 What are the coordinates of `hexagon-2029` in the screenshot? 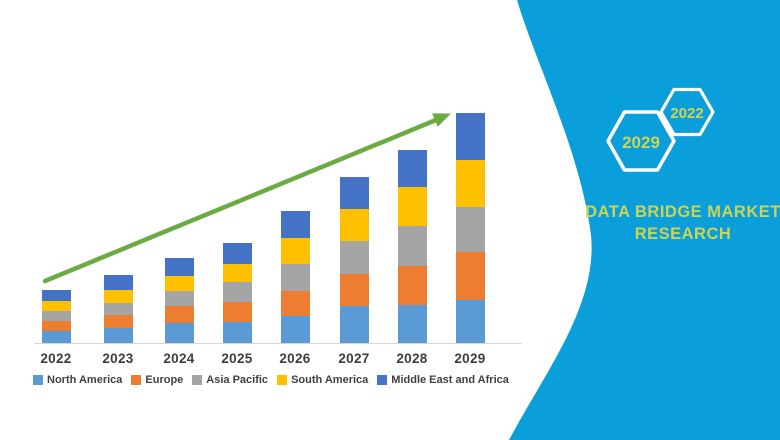 It's located at (641, 141).